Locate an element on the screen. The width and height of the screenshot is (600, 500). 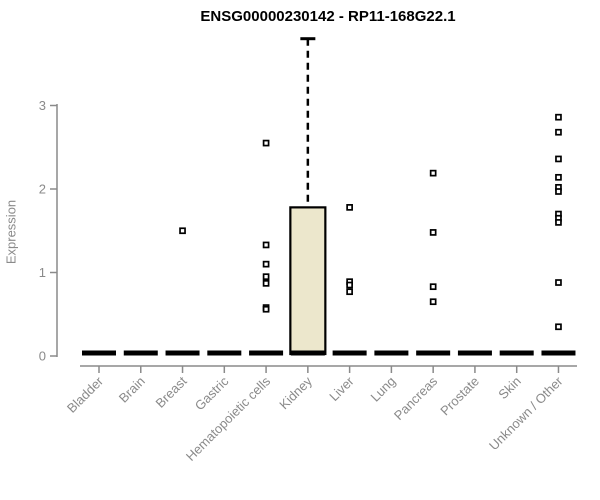
x-category-label: Breast is located at coordinates (170, 391).